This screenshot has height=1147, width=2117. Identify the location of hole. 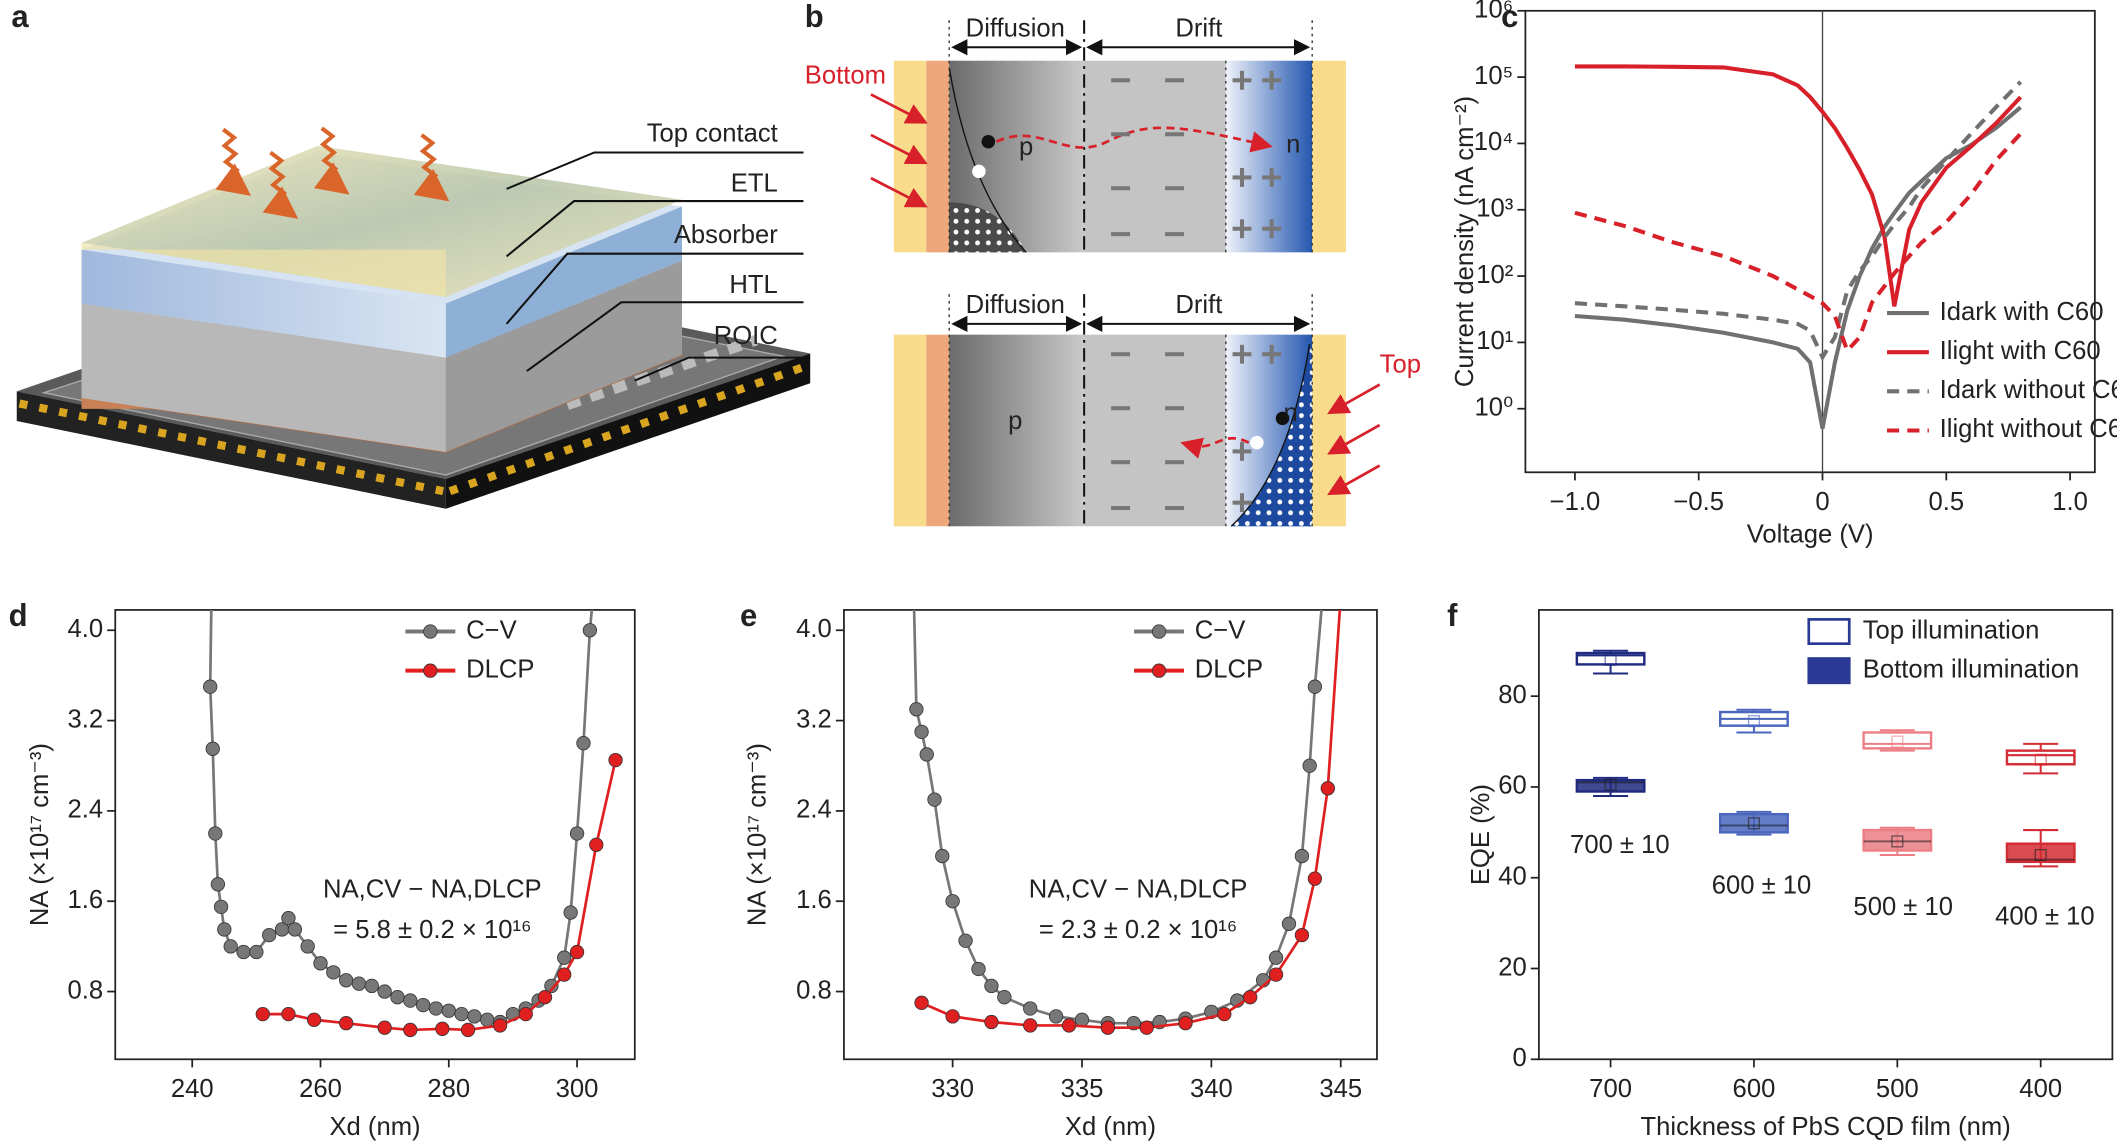
(1257, 442).